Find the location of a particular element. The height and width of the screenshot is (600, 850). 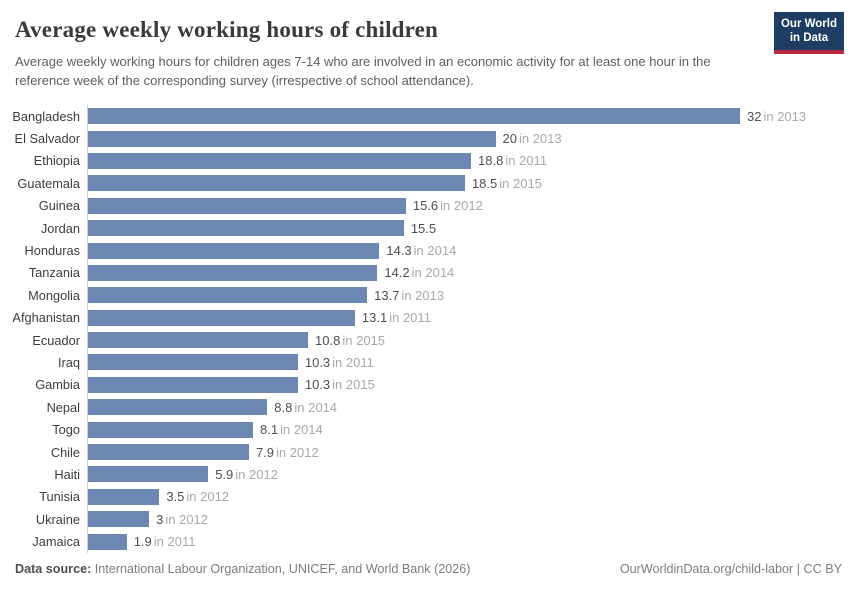

bar-area: 7.9 in 2012 is located at coordinates (468, 452).